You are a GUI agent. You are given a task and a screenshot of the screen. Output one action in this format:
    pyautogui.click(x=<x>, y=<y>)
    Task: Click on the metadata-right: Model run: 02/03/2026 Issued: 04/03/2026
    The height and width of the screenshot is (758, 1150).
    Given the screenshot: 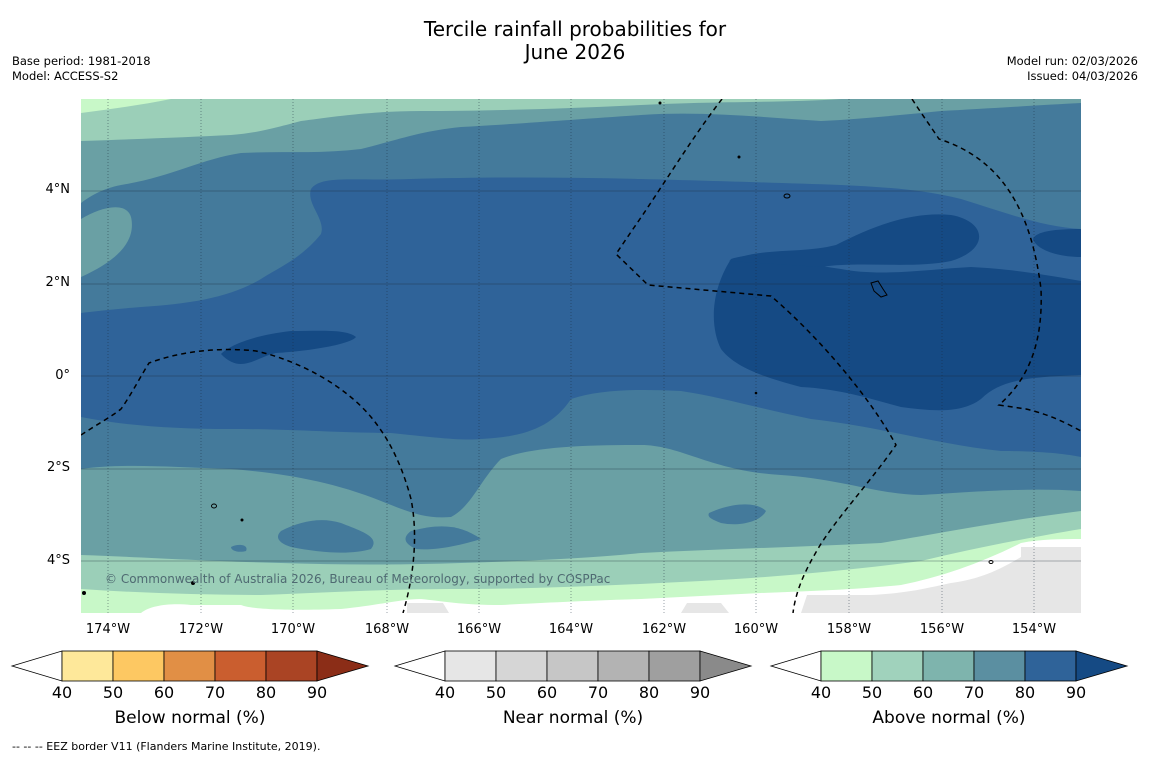 What is the action you would take?
    pyautogui.click(x=1072, y=69)
    